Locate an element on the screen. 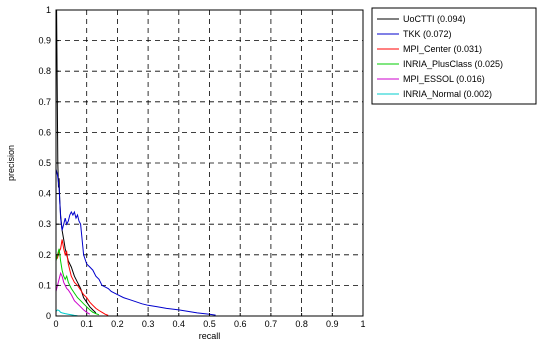  y-tick-label: 1 is located at coordinates (48, 10).